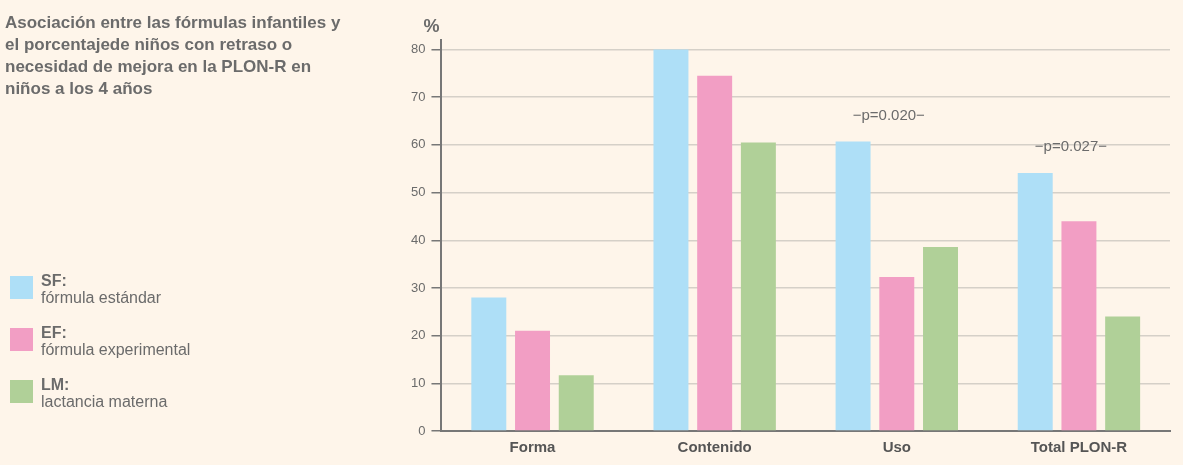  Describe the element at coordinates (533, 447) in the screenshot. I see `x-tick-label: Forma` at that location.